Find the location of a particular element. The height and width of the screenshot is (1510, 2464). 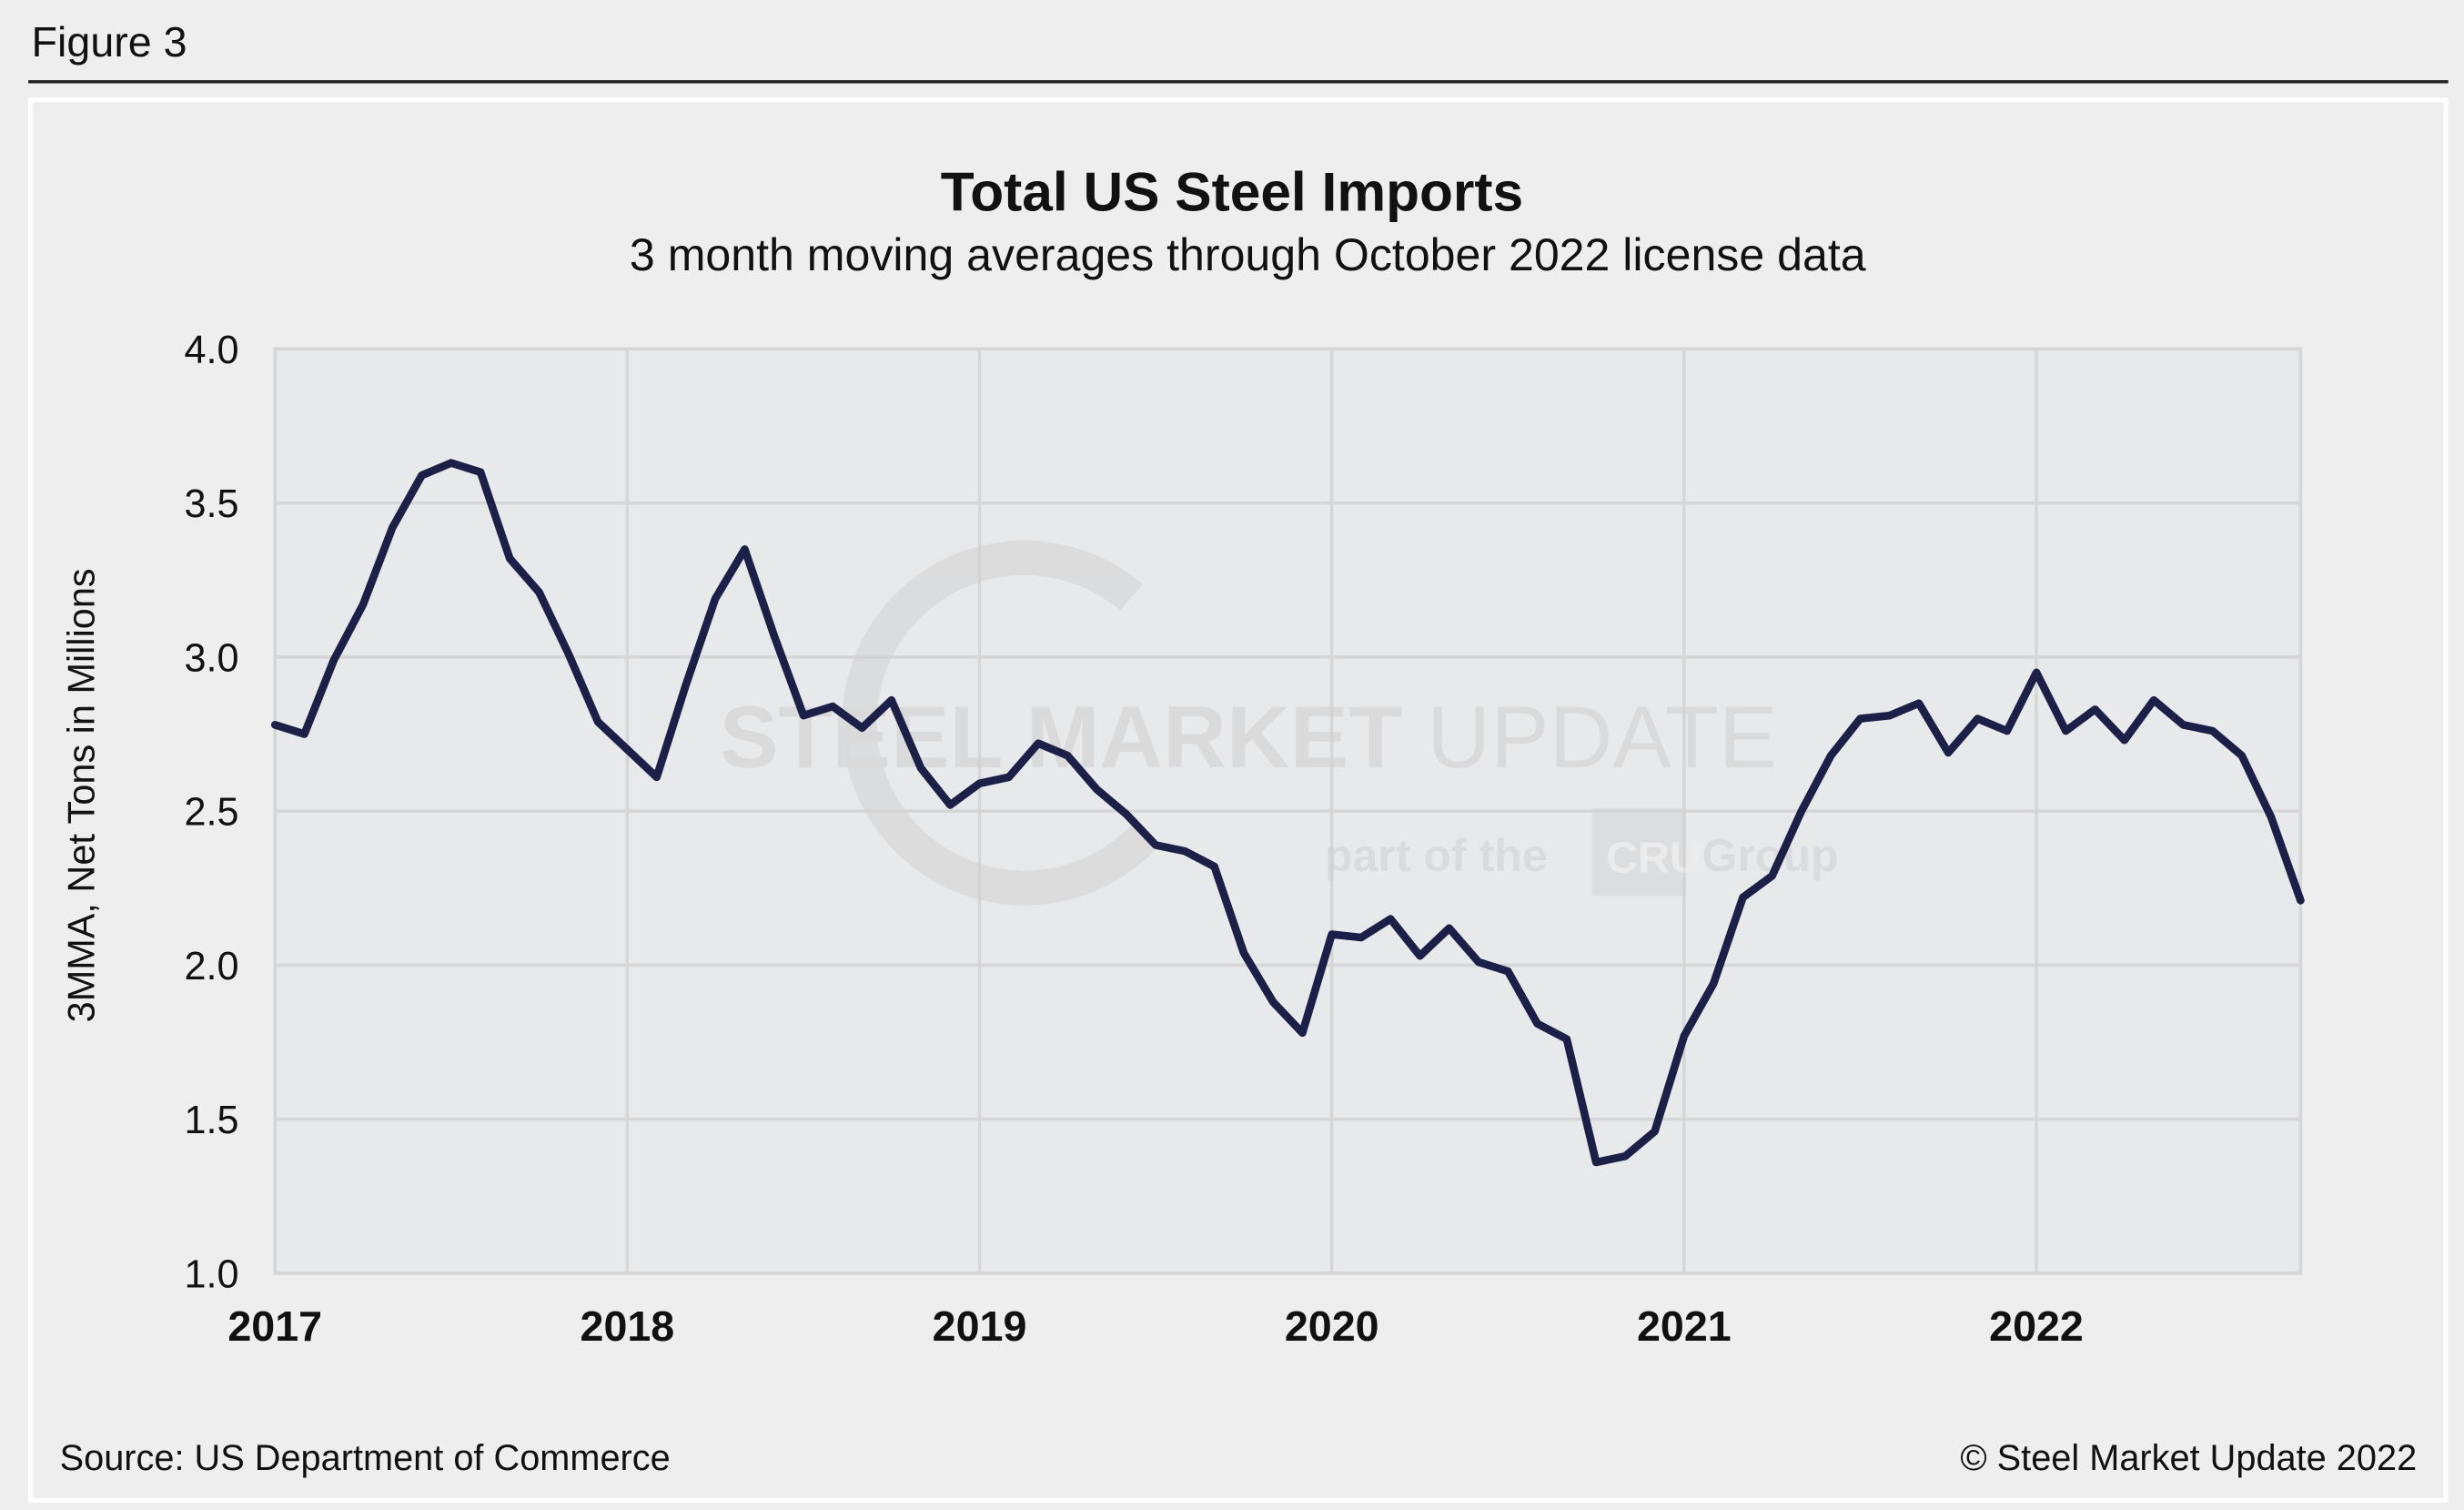

x-tick-label: 2020 is located at coordinates (1332, 1326).